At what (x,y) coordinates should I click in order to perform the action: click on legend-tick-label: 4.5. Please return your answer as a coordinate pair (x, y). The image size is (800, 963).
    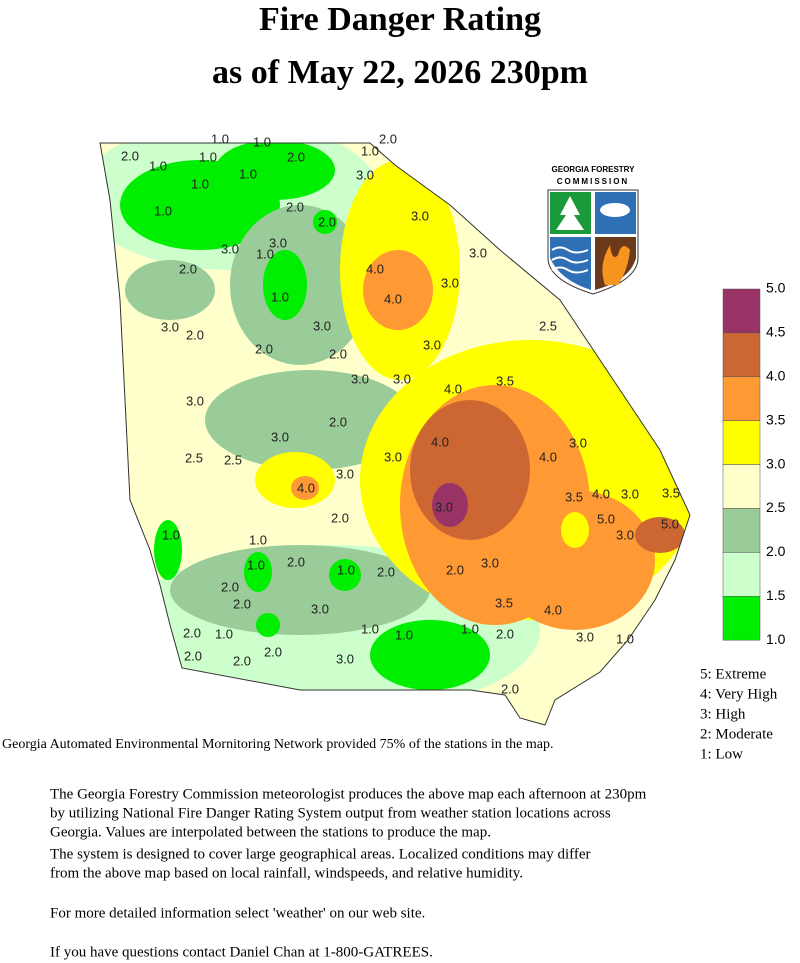
    Looking at the image, I should click on (776, 332).